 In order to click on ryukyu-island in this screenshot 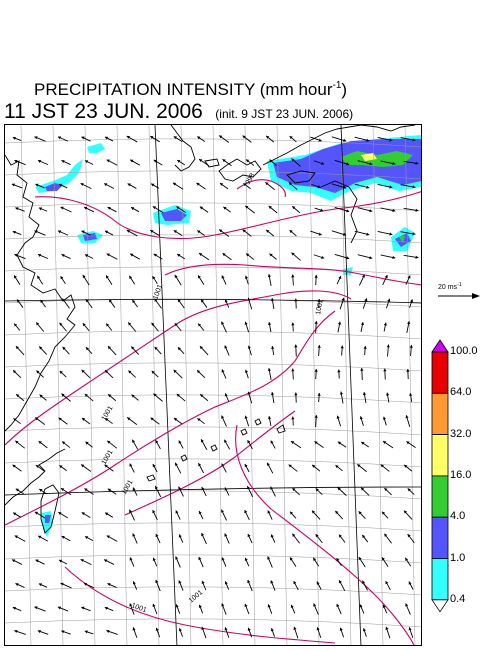, I will do `click(281, 429)`.